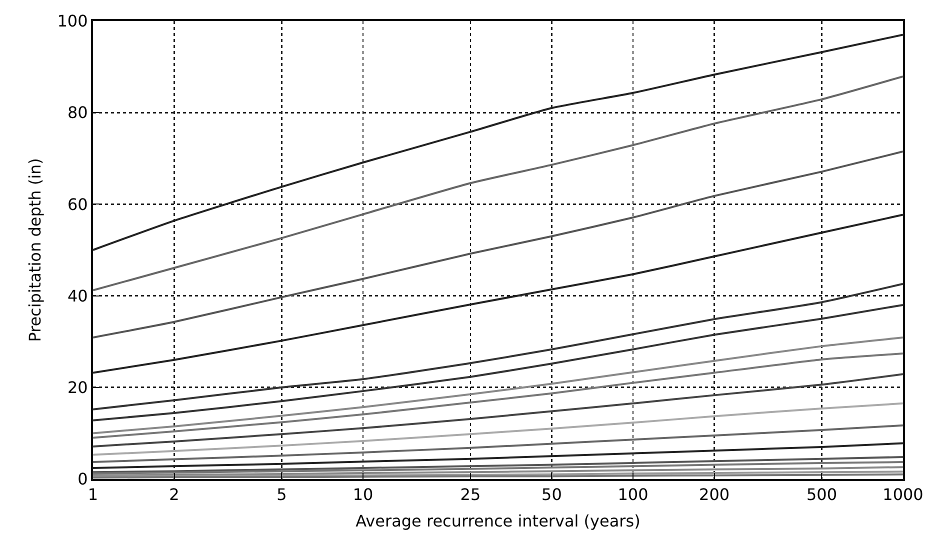 The width and height of the screenshot is (935, 546). I want to click on y-tick-label: 0, so click(83, 479).